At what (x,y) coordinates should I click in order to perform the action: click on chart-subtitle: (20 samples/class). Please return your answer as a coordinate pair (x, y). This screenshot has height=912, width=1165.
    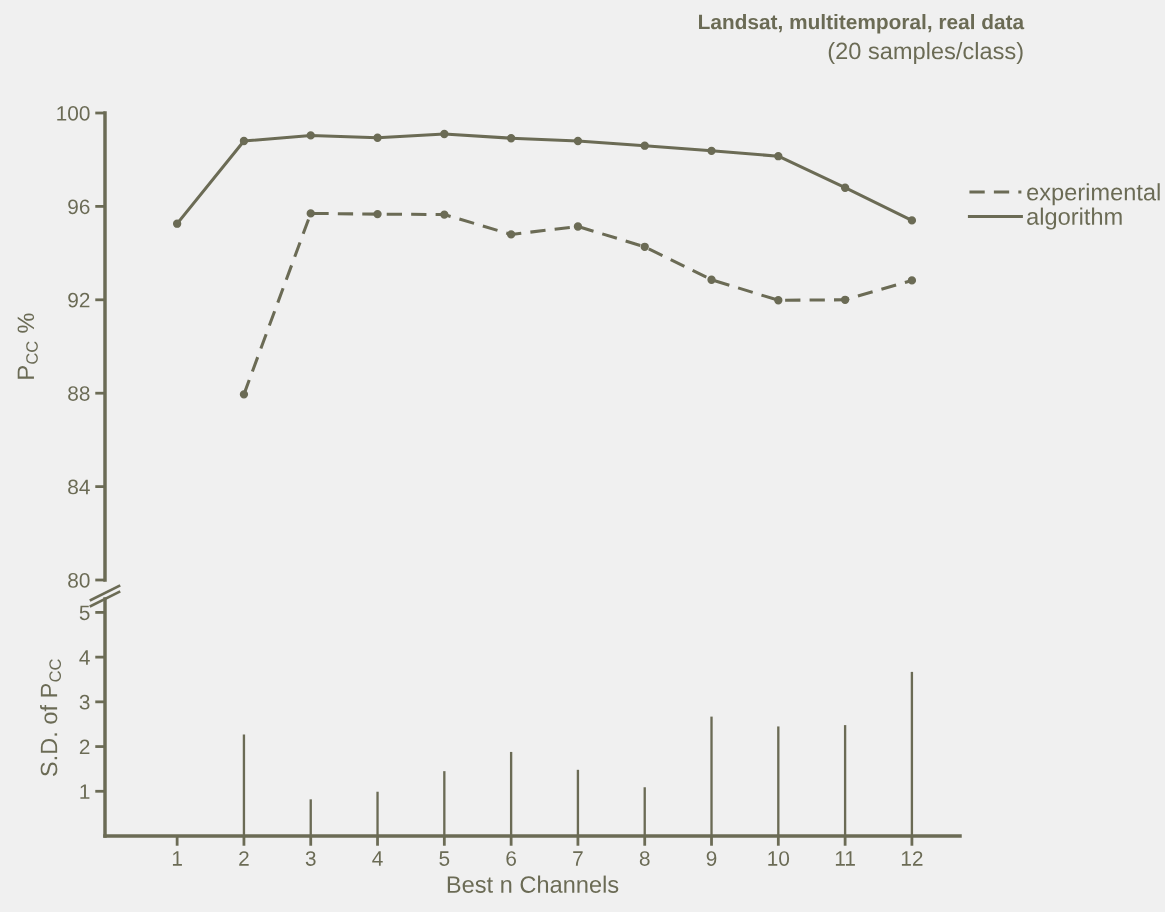
    Looking at the image, I should click on (925, 53).